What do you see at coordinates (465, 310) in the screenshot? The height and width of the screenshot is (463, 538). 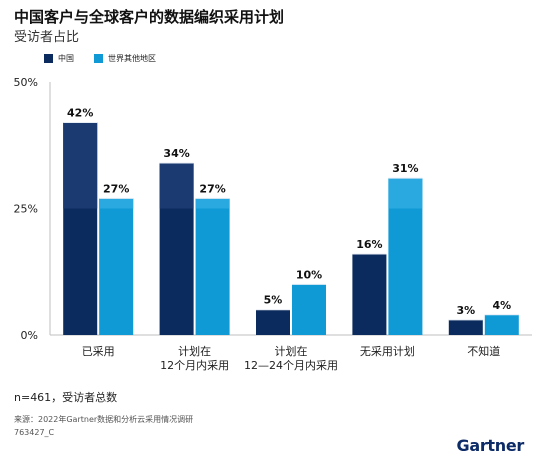 I see `data-label-china: 3%` at bounding box center [465, 310].